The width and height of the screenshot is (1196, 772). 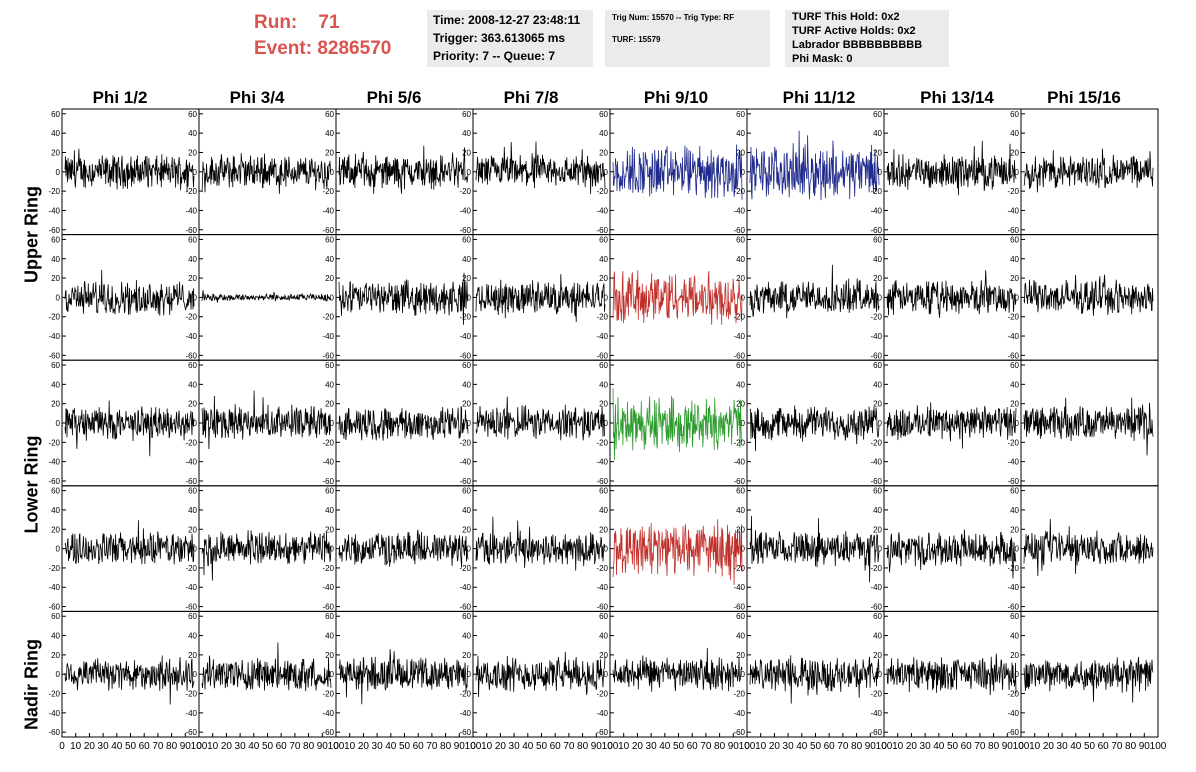 What do you see at coordinates (1088, 679) in the screenshot?
I see `waveform-trace-r4c7` at bounding box center [1088, 679].